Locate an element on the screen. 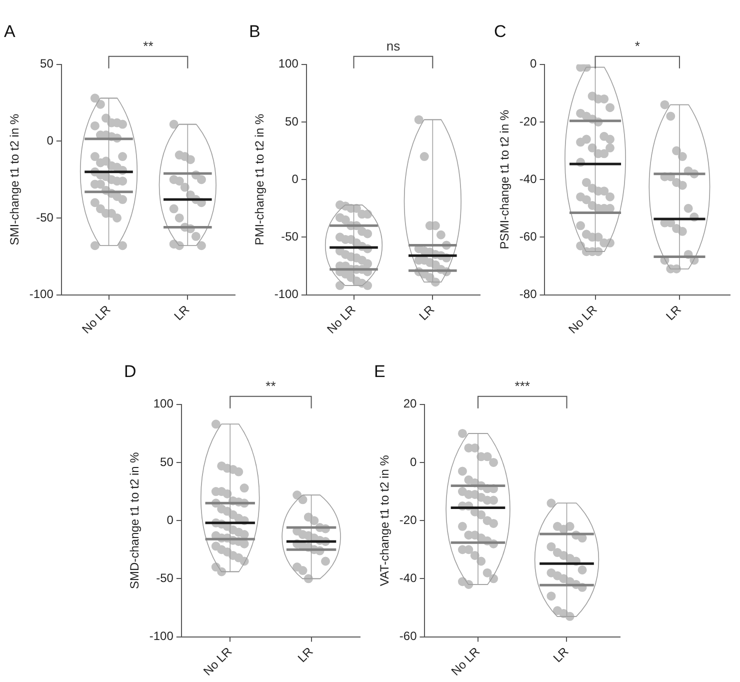 Image resolution: width=740 pixels, height=682 pixels. y-tick-label: 20 is located at coordinates (410, 403).